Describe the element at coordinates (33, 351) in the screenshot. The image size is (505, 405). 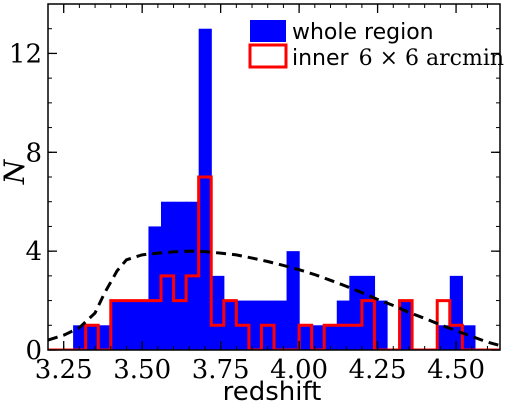
I see `y-tick-label: 0` at that location.